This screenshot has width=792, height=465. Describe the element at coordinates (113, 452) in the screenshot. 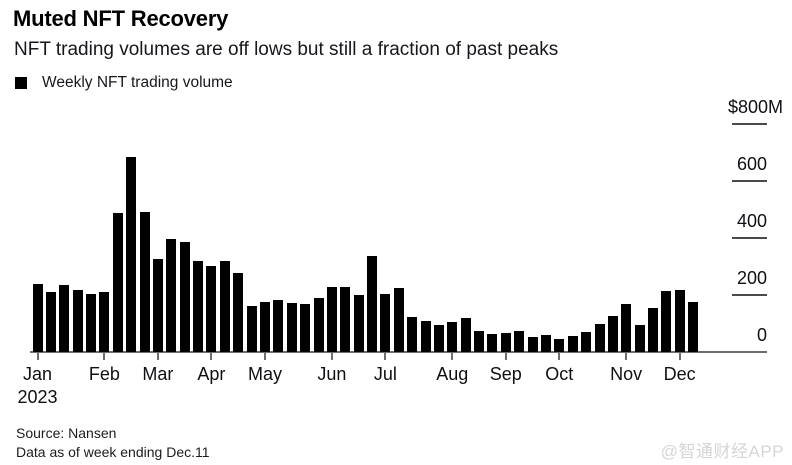

I see `footer-note: Data as of week ending Dec.11` at that location.